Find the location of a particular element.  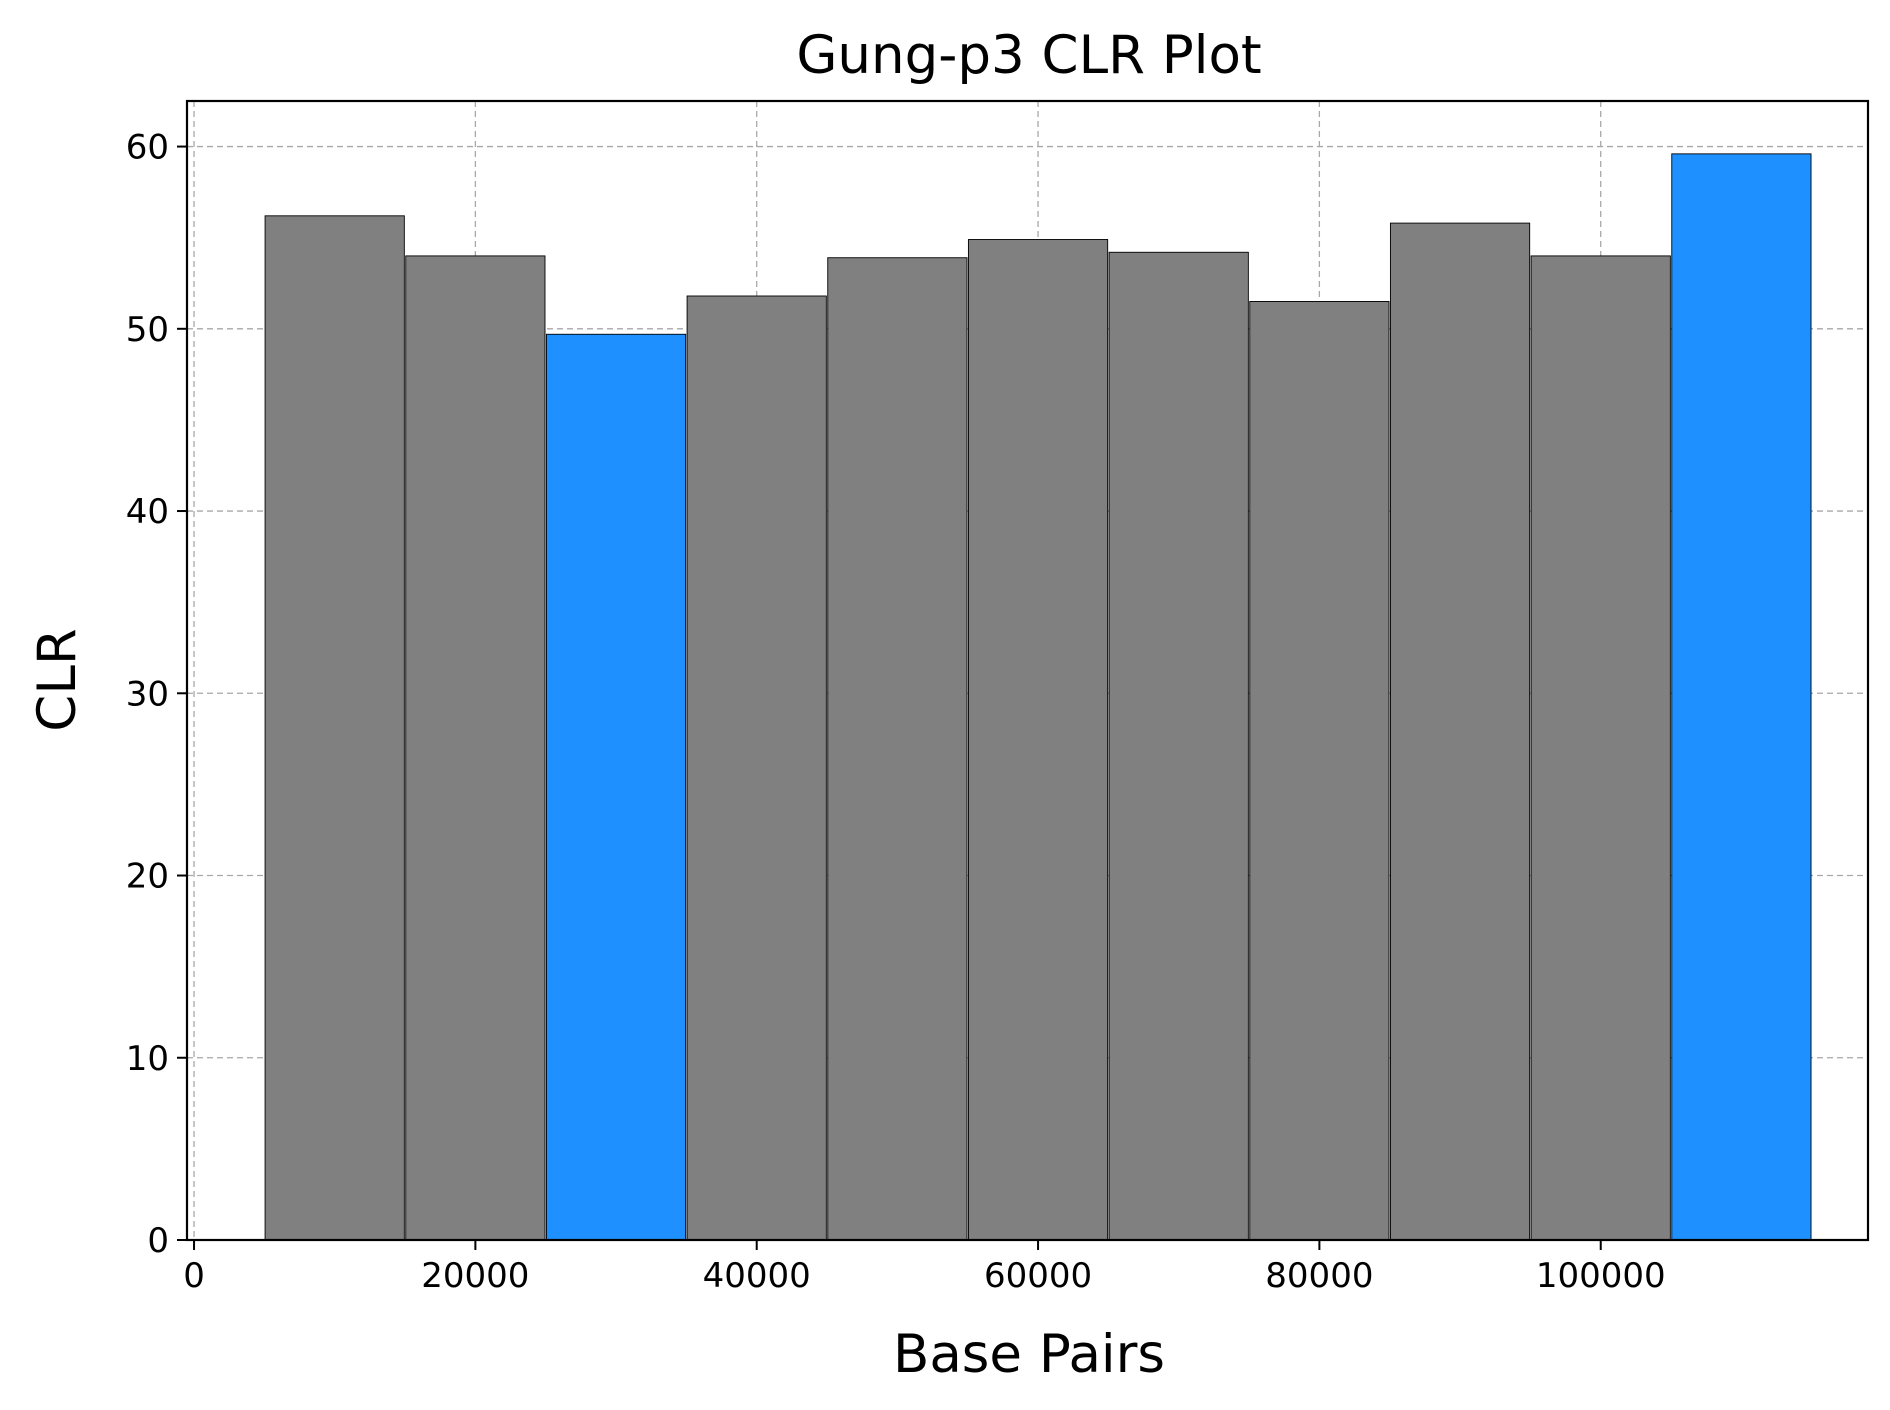

x-tick-label-1: 20000 is located at coordinates (475, 1276).